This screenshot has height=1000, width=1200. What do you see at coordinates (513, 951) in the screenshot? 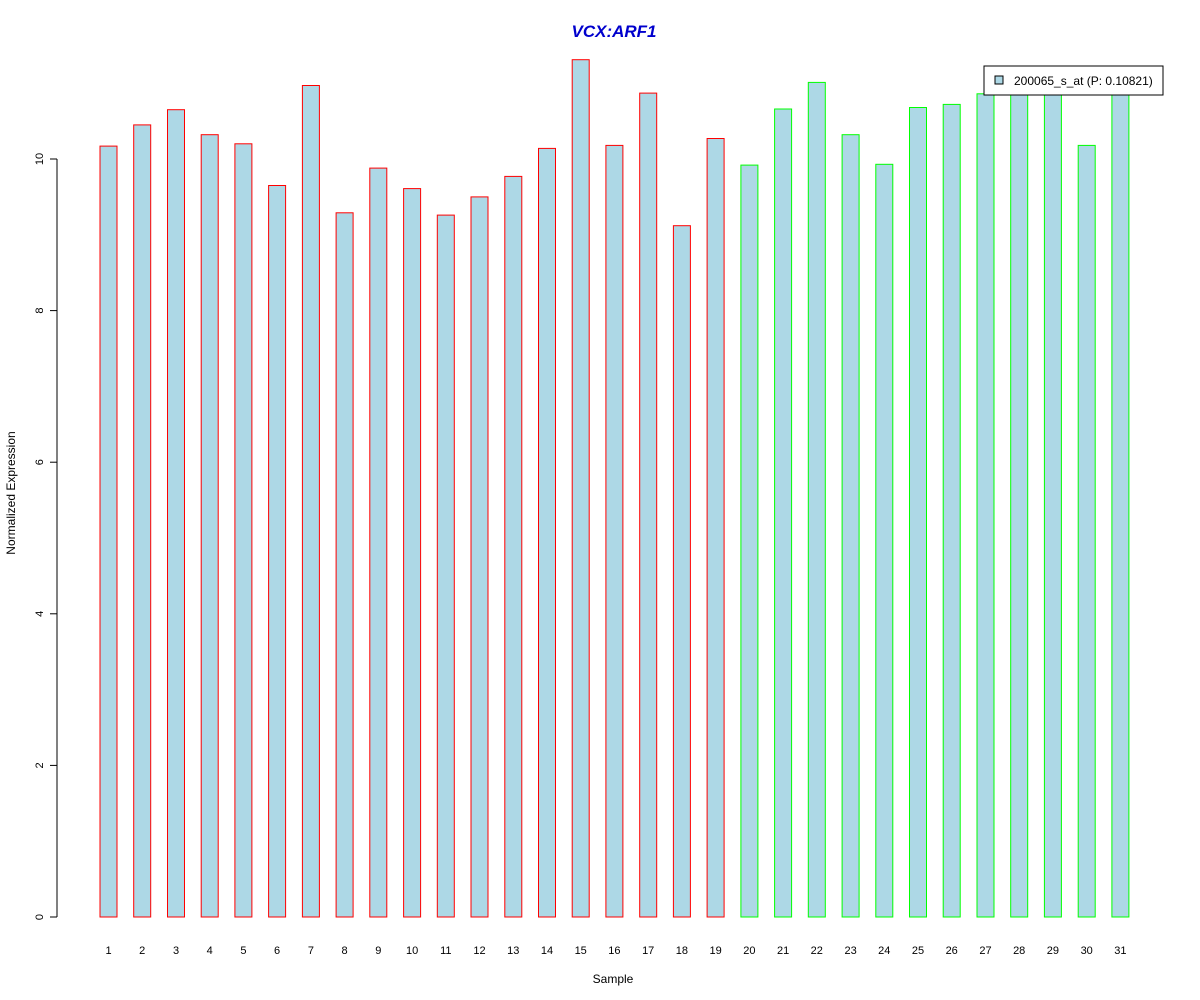
I see `x-tick-label: 13` at bounding box center [513, 951].